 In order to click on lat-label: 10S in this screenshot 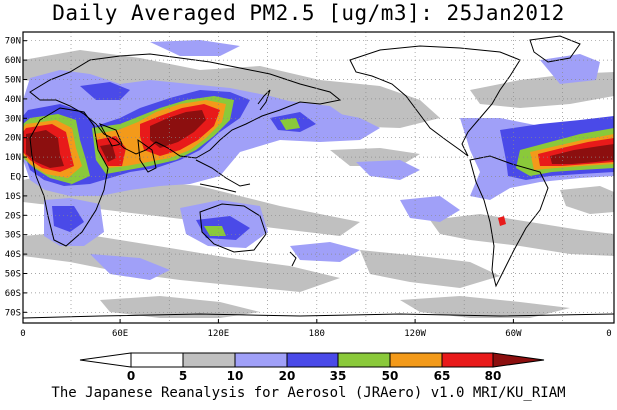, I will do `click(13, 197)`.